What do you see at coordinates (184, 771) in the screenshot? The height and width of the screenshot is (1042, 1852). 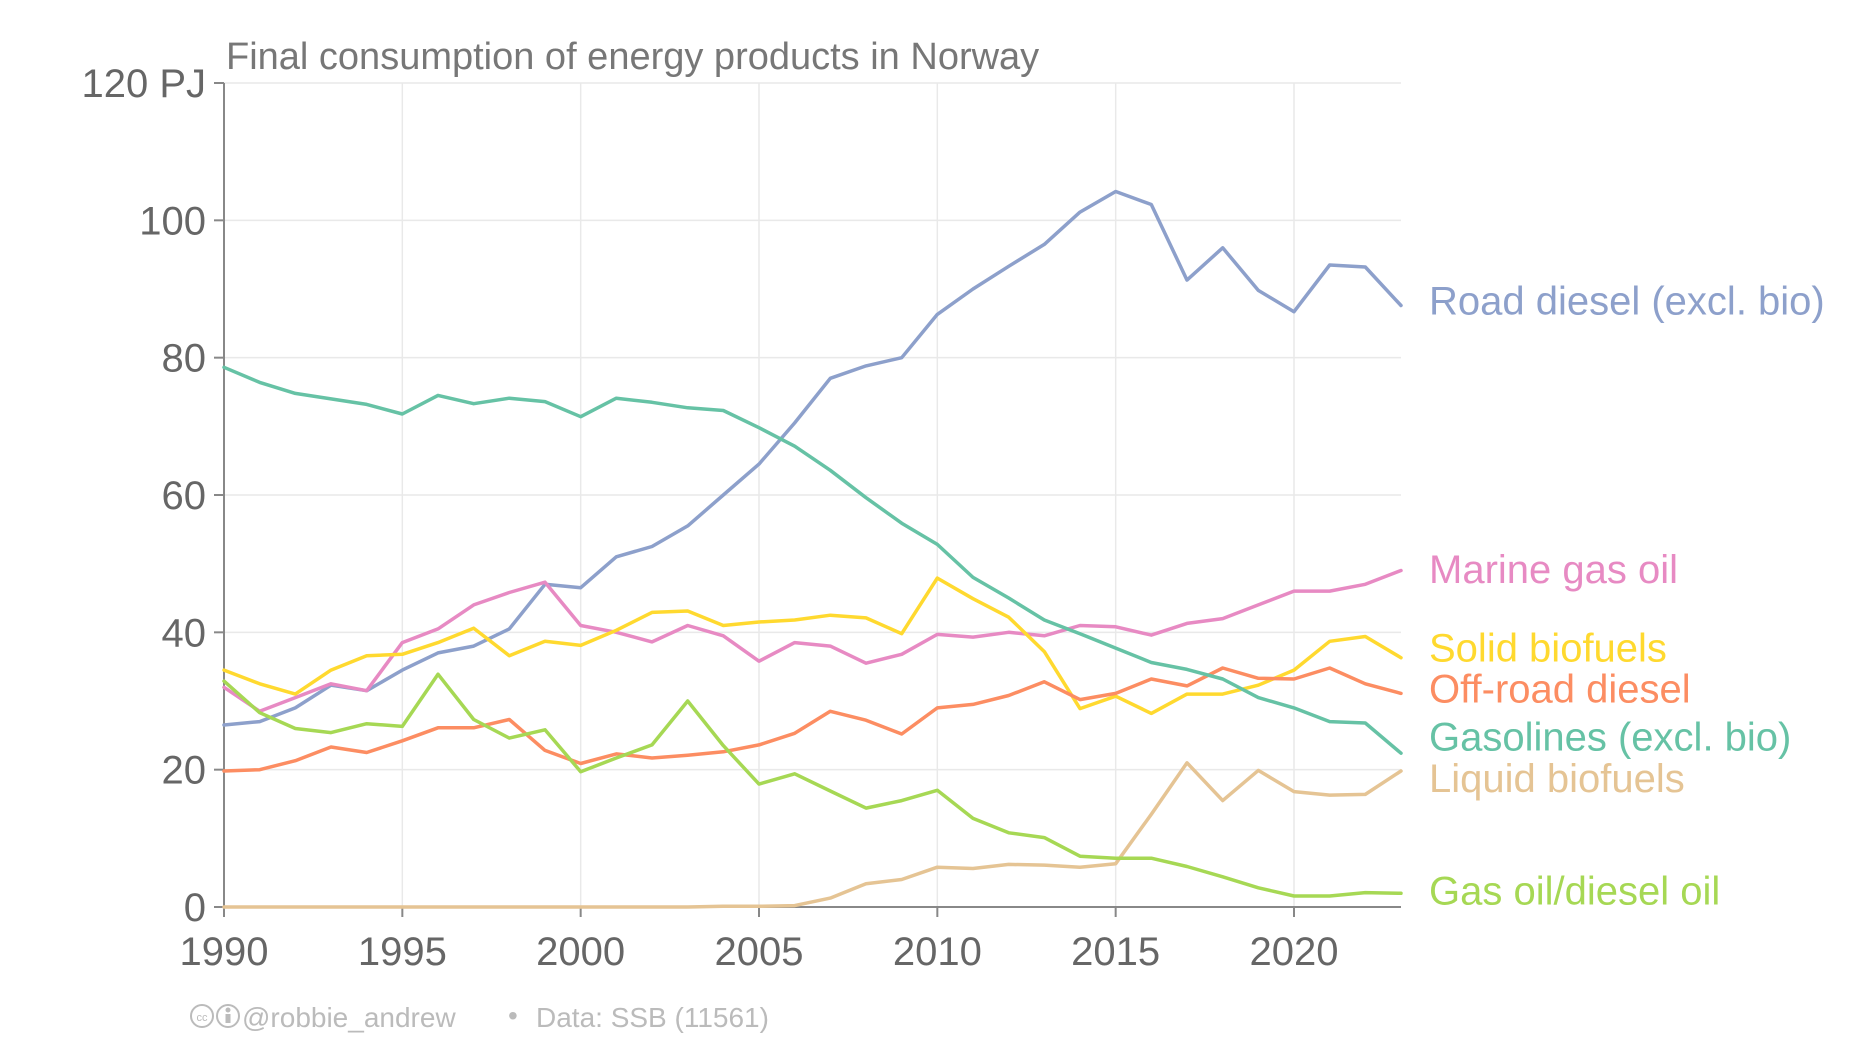 I see `y-tick-label: 20` at bounding box center [184, 771].